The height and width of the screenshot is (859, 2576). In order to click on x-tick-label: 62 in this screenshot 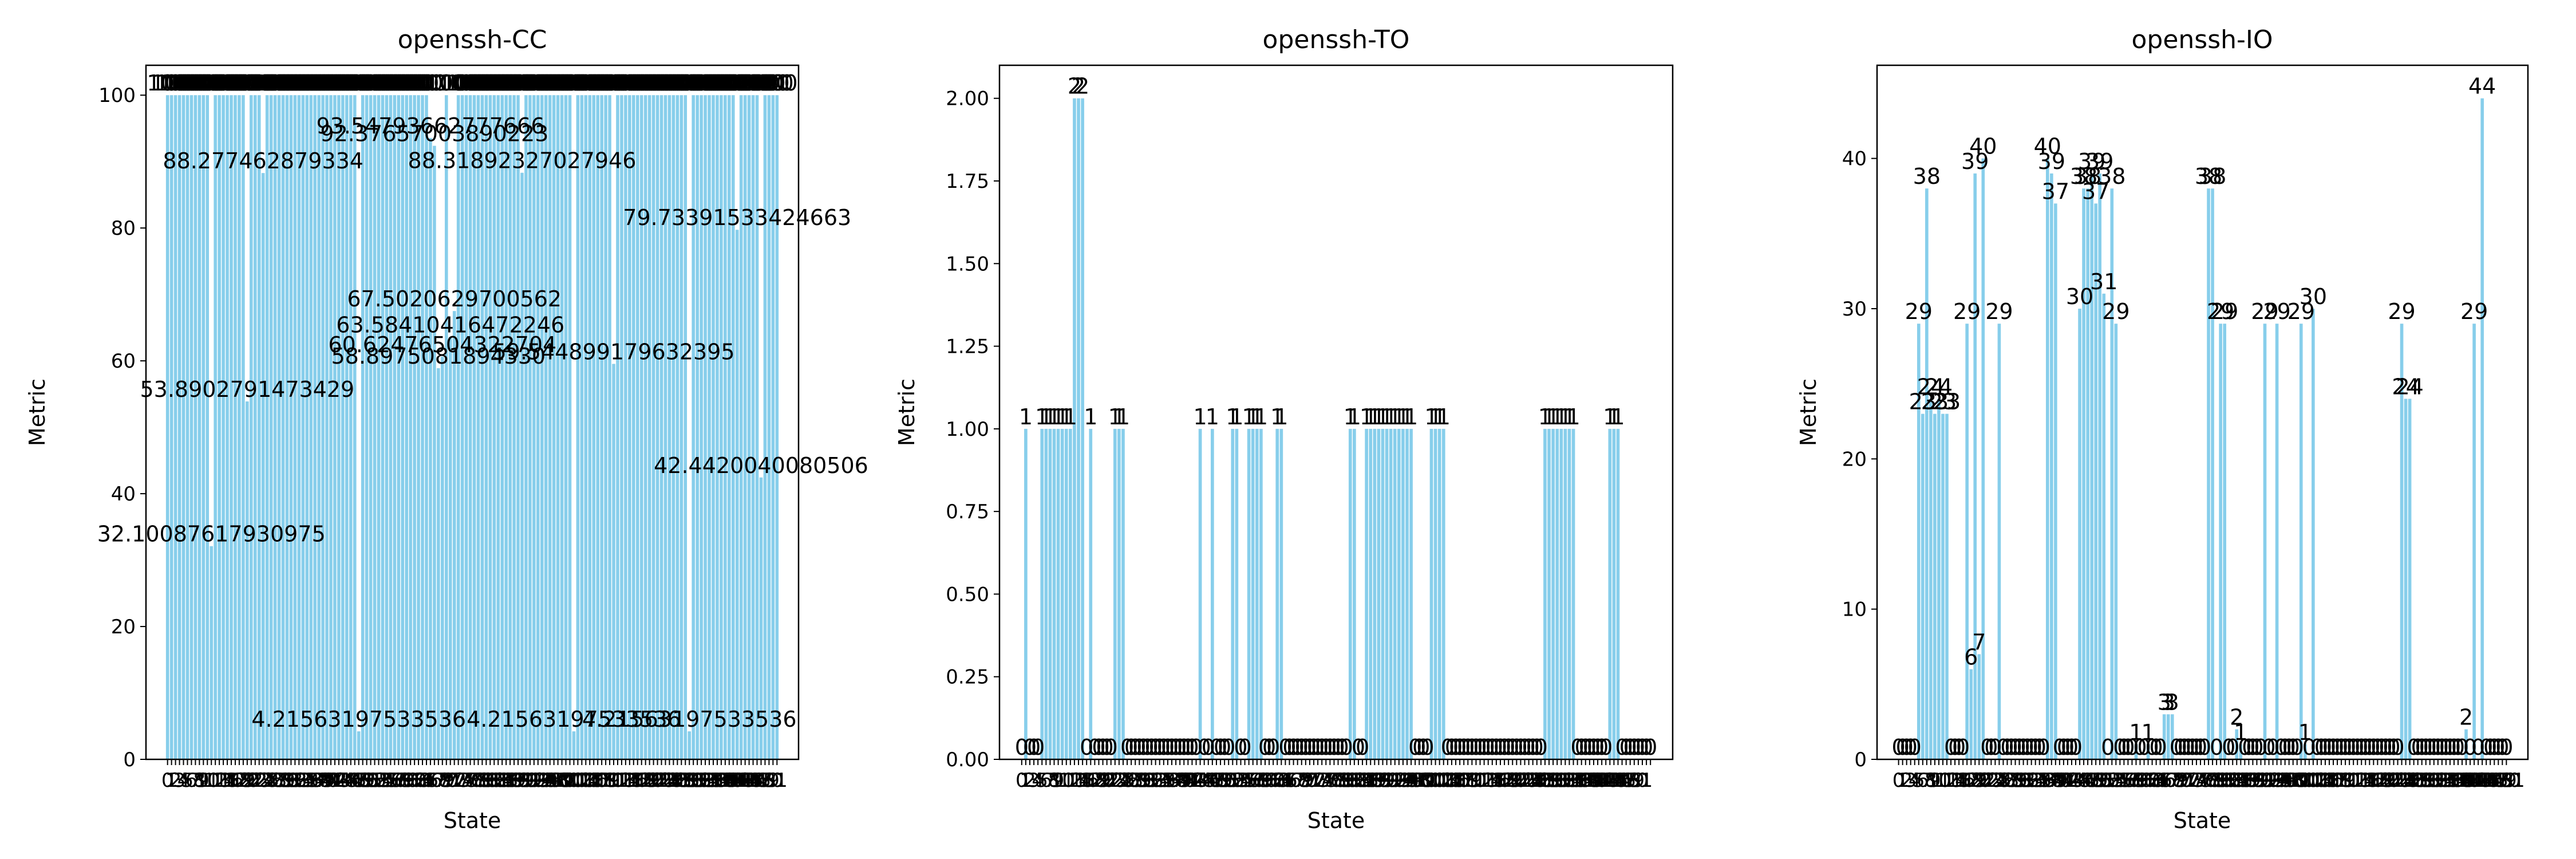, I will do `click(414, 780)`.